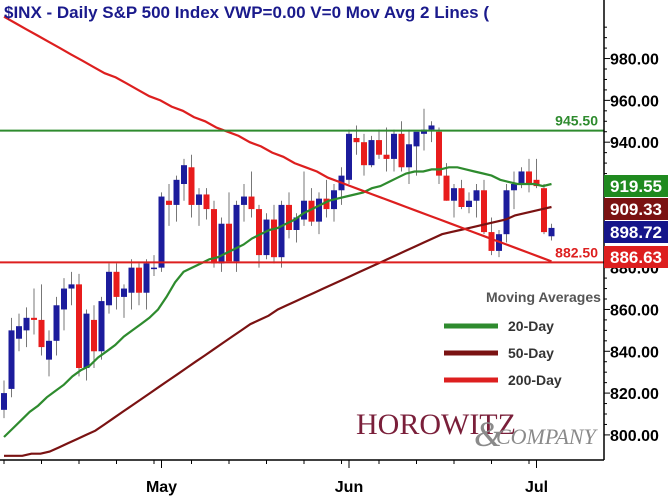 The width and height of the screenshot is (669, 496). I want to click on legend-label: 20-Day, so click(531, 326).